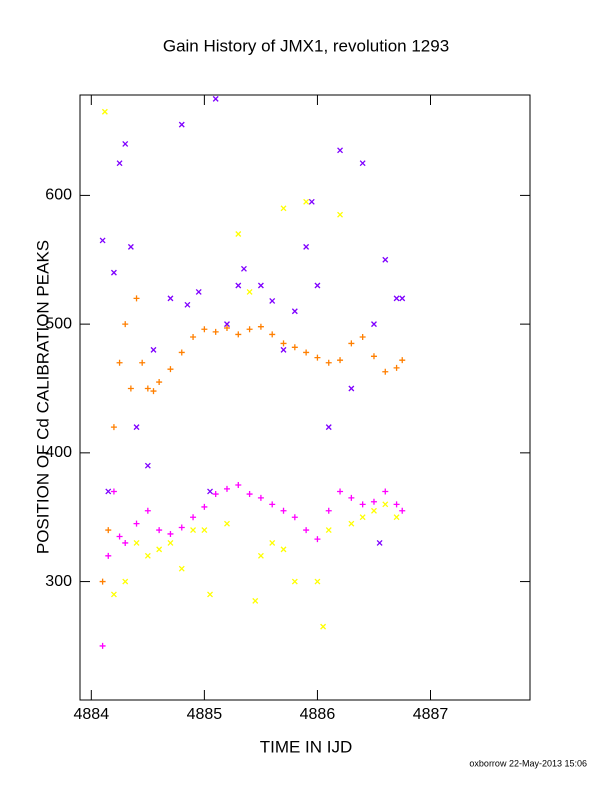 This screenshot has height=792, width=612. I want to click on x-axis-label: TIME IN IJD, so click(306, 746).